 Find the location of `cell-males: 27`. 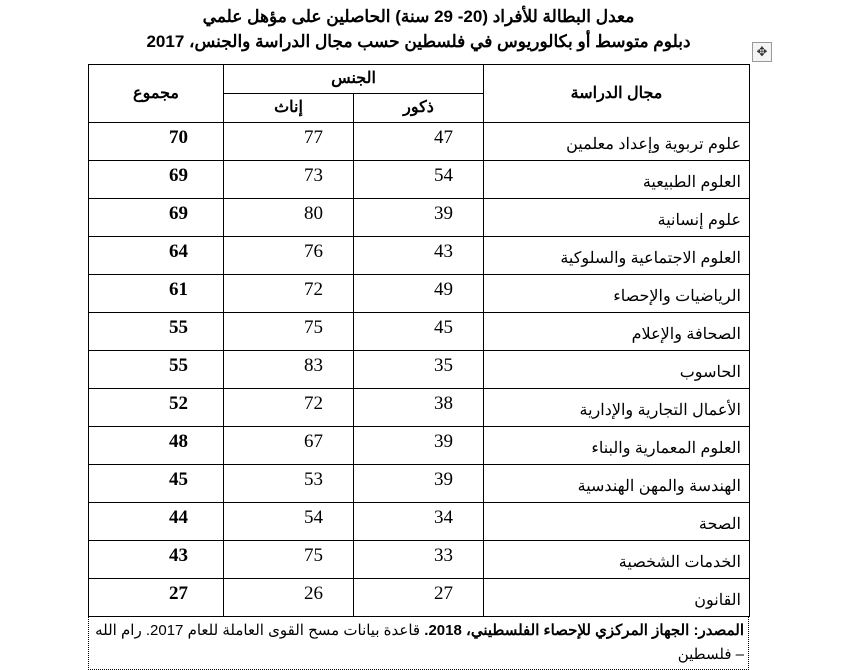

cell-males: 27 is located at coordinates (418, 597).